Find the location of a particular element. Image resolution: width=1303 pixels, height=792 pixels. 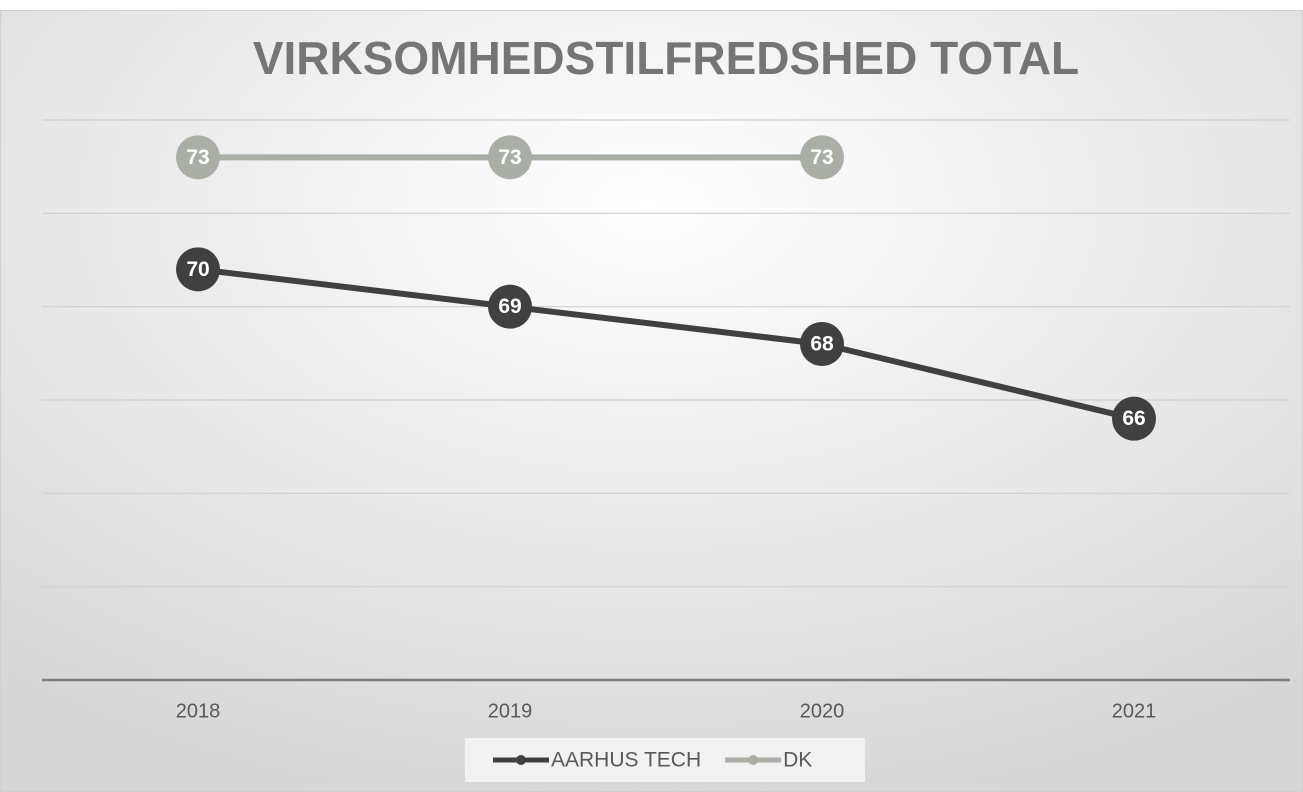

x-tick-label: 2020 is located at coordinates (822, 711).